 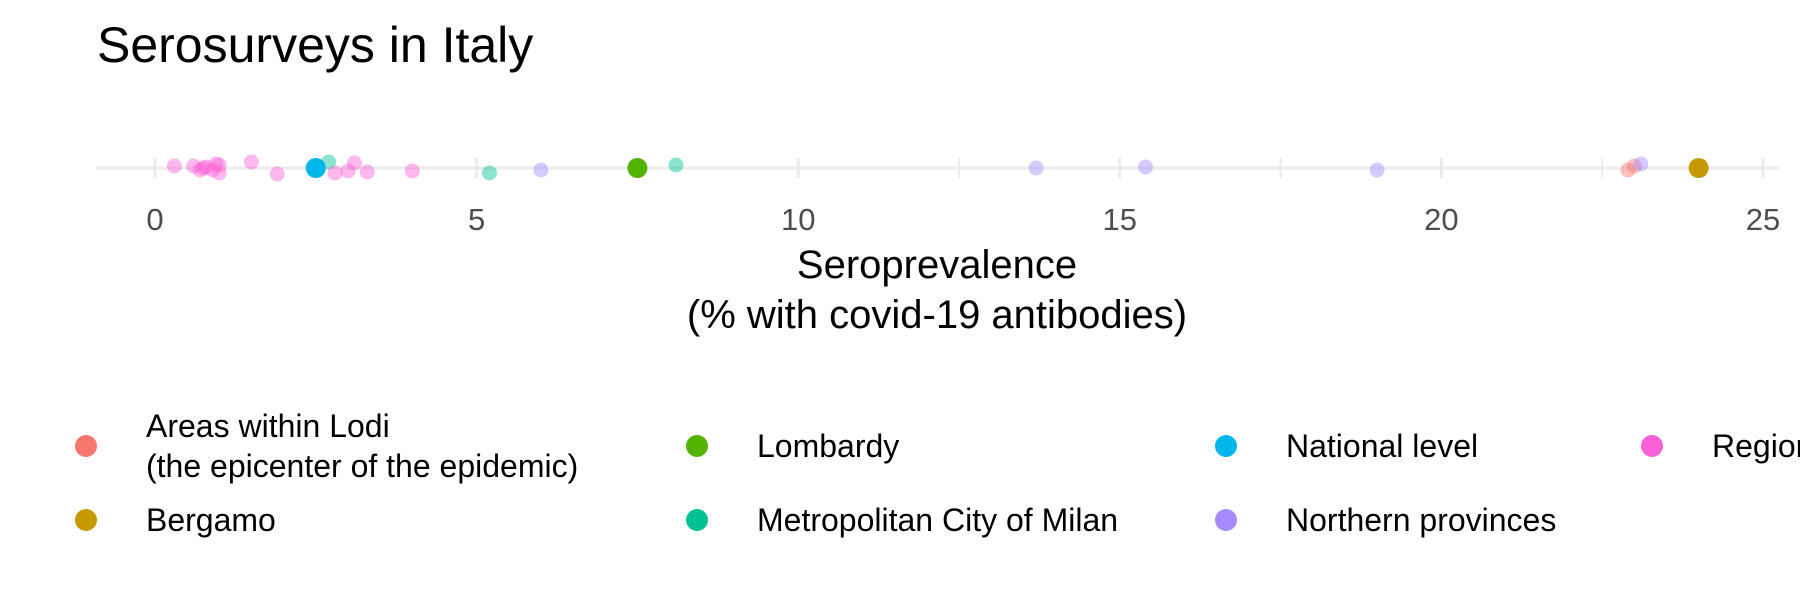 I want to click on x-axis-title-line-1: Seroprevalence, so click(x=937, y=265).